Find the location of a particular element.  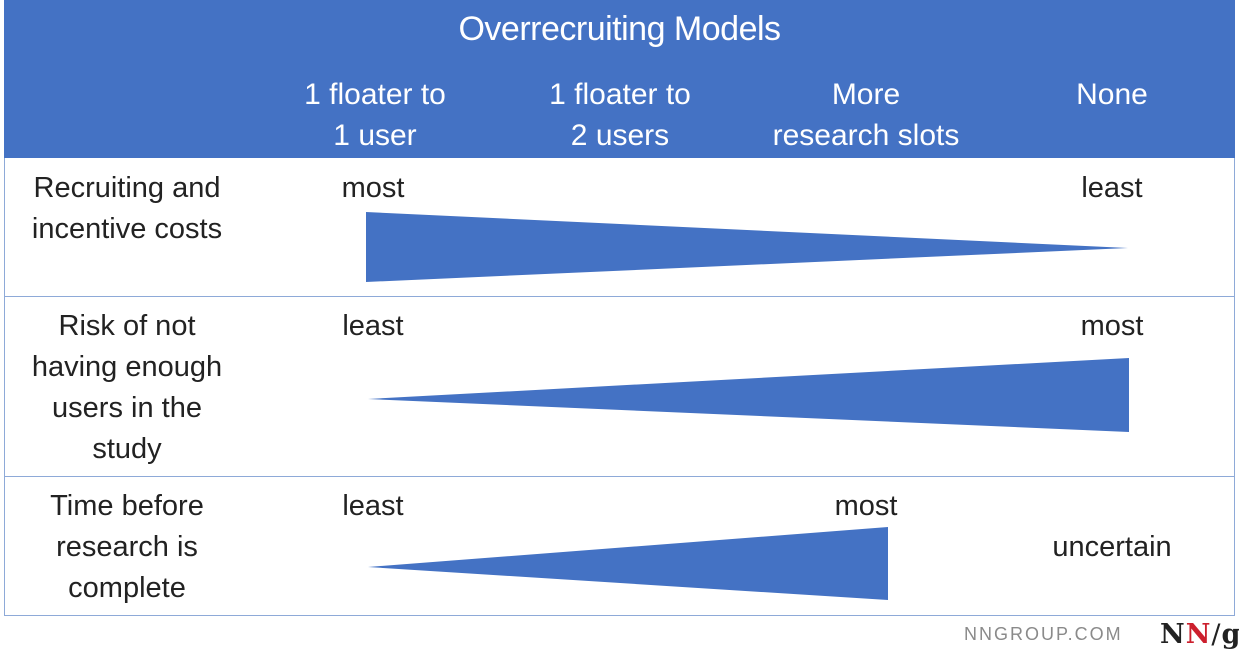

logo-letter-n2: N is located at coordinates (1198, 634).